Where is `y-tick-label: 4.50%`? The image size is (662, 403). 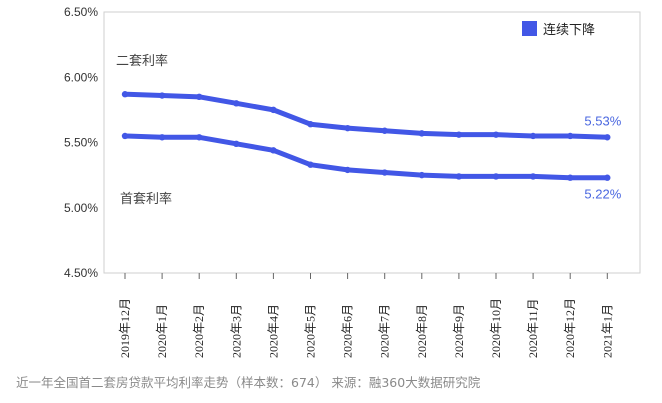
y-tick-label: 4.50% is located at coordinates (81, 273).